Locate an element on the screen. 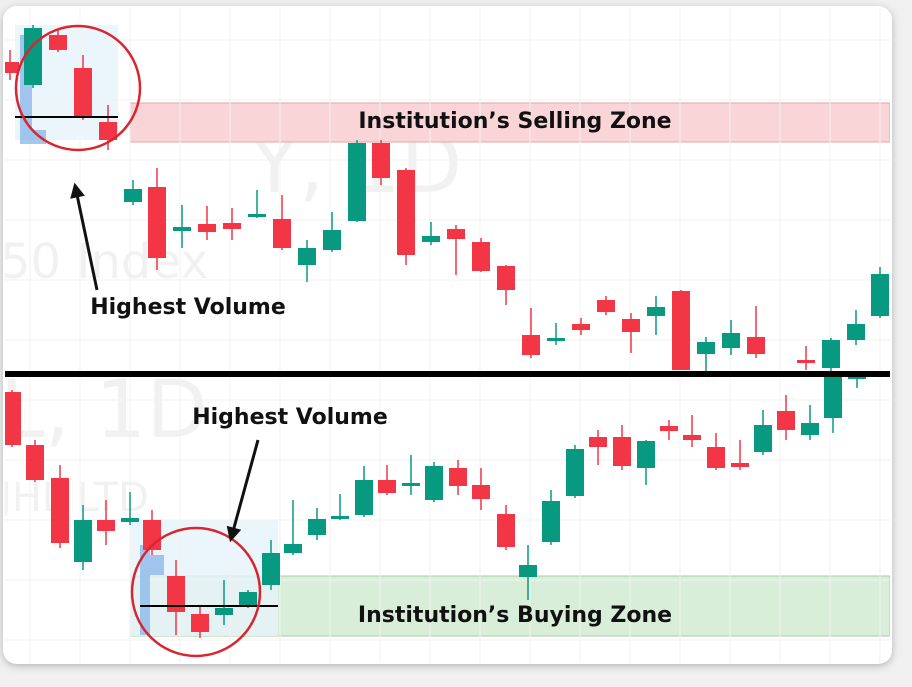 Image resolution: width=912 pixels, height=687 pixels. watermark: JHL LTD is located at coordinates (74, 498).